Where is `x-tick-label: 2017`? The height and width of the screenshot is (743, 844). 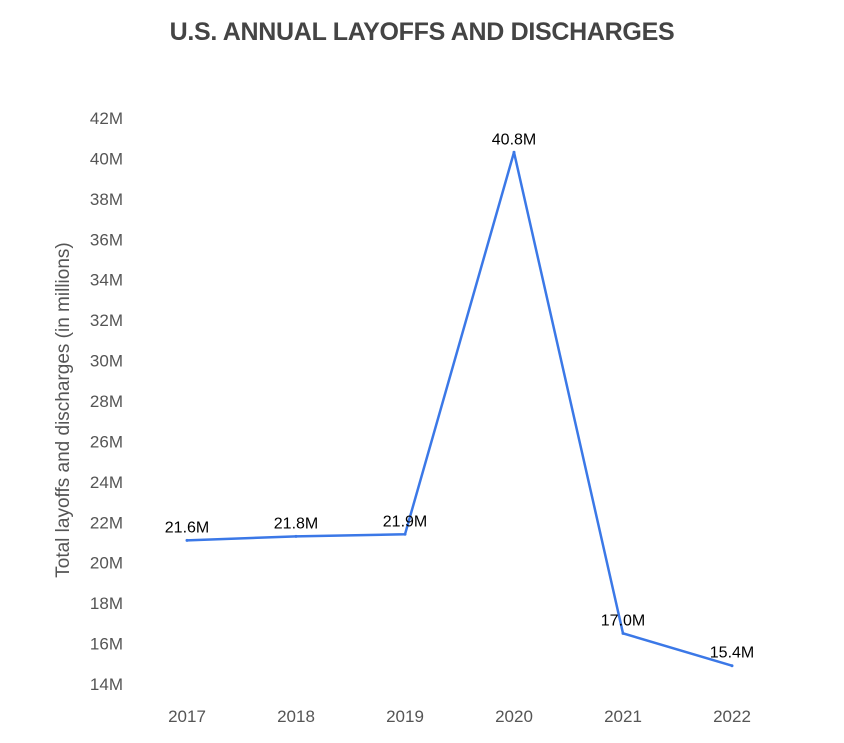
x-tick-label: 2017 is located at coordinates (187, 716).